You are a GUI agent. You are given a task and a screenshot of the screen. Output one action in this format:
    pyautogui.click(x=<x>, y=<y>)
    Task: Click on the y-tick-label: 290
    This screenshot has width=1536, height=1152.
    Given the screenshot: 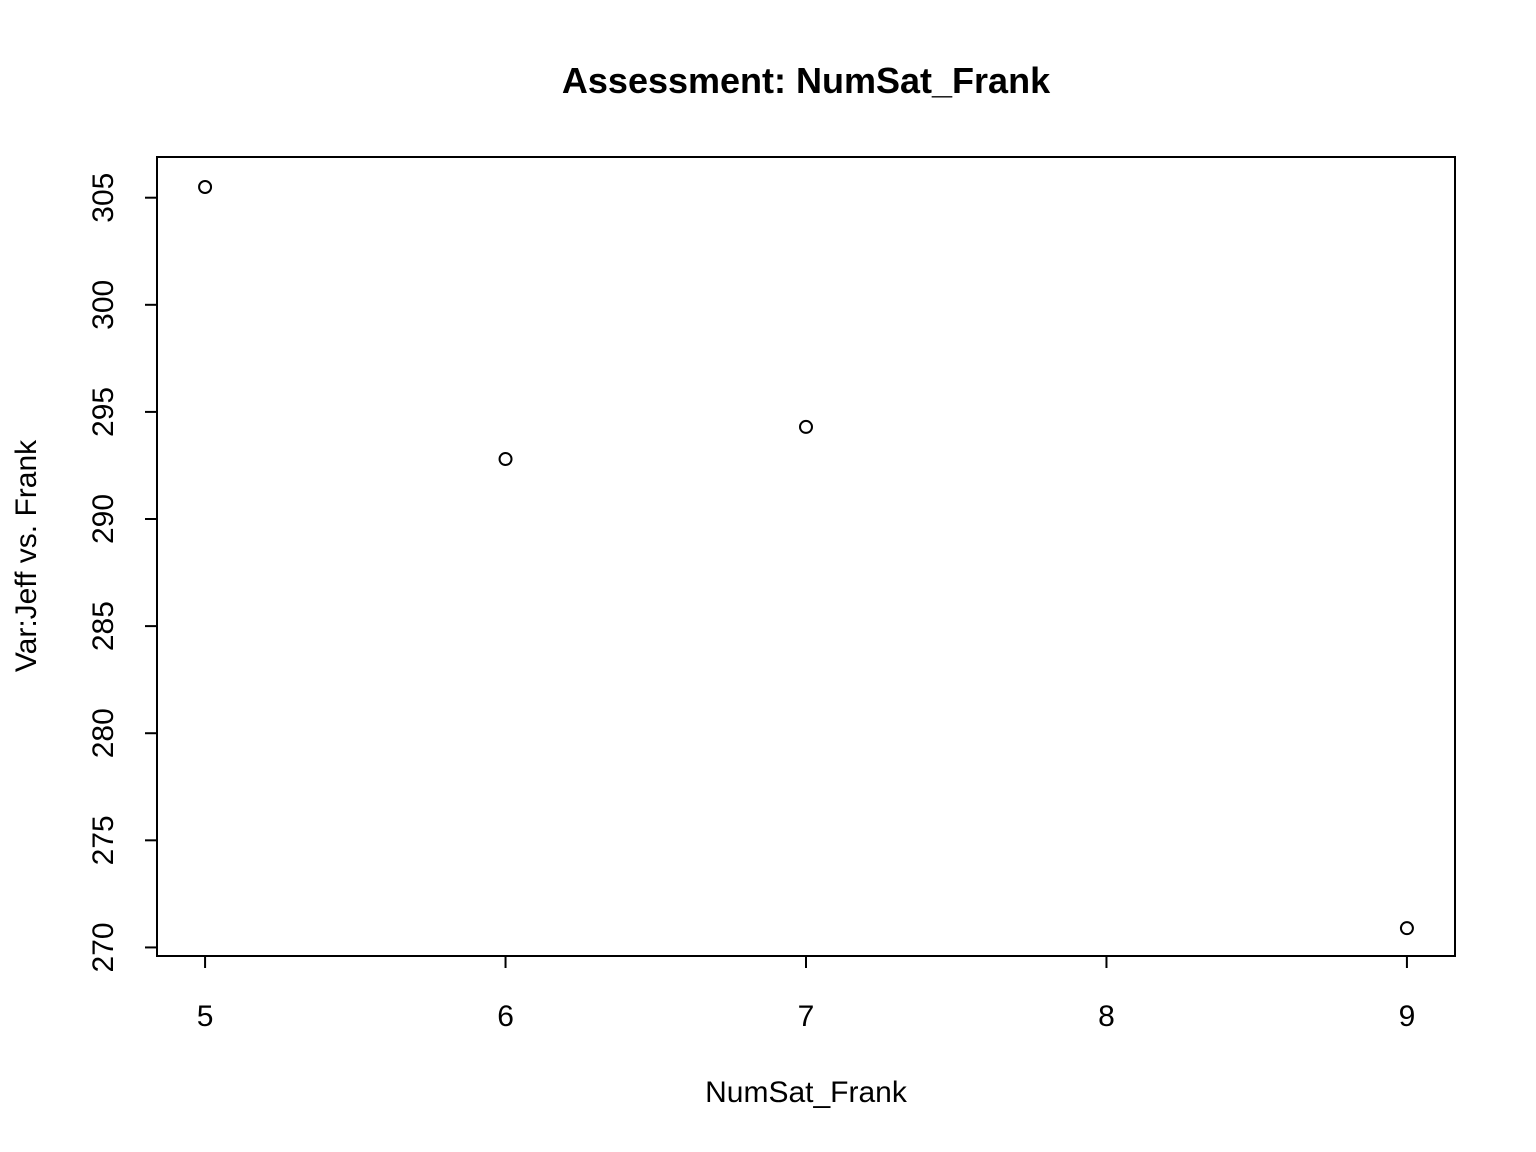 What is the action you would take?
    pyautogui.click(x=103, y=519)
    